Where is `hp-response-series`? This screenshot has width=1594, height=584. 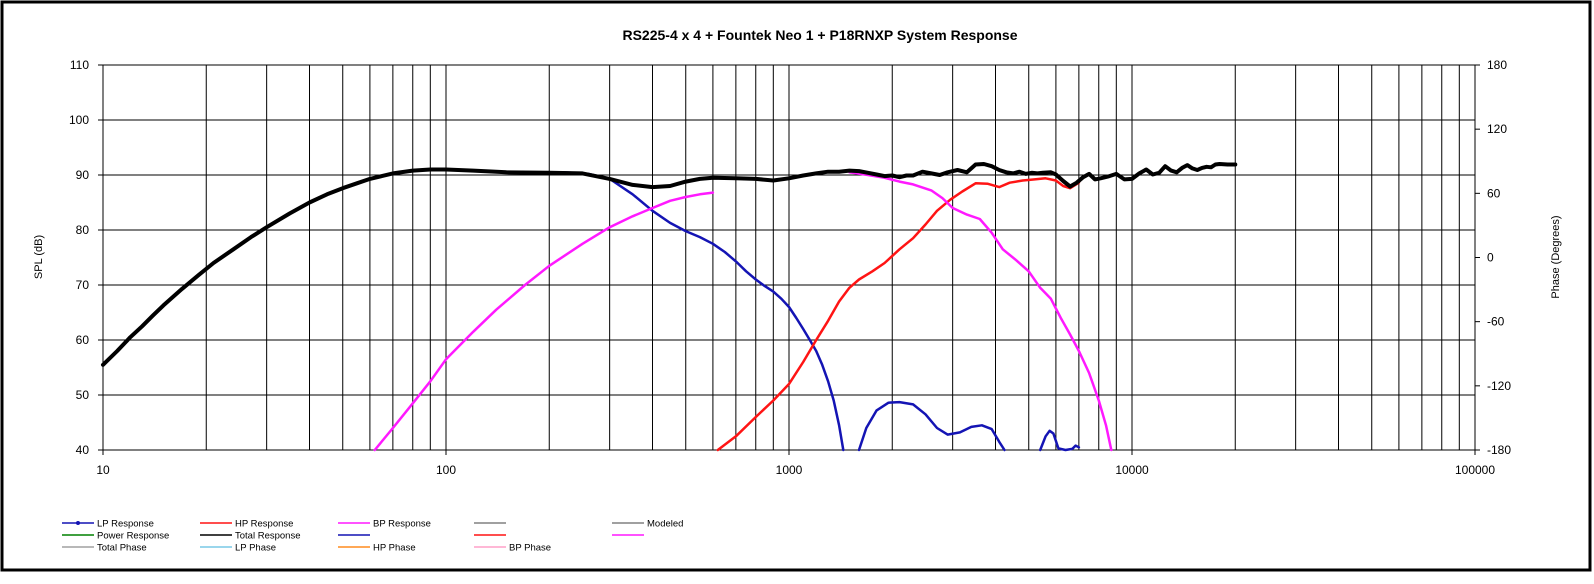 hp-response-series is located at coordinates (898, 314).